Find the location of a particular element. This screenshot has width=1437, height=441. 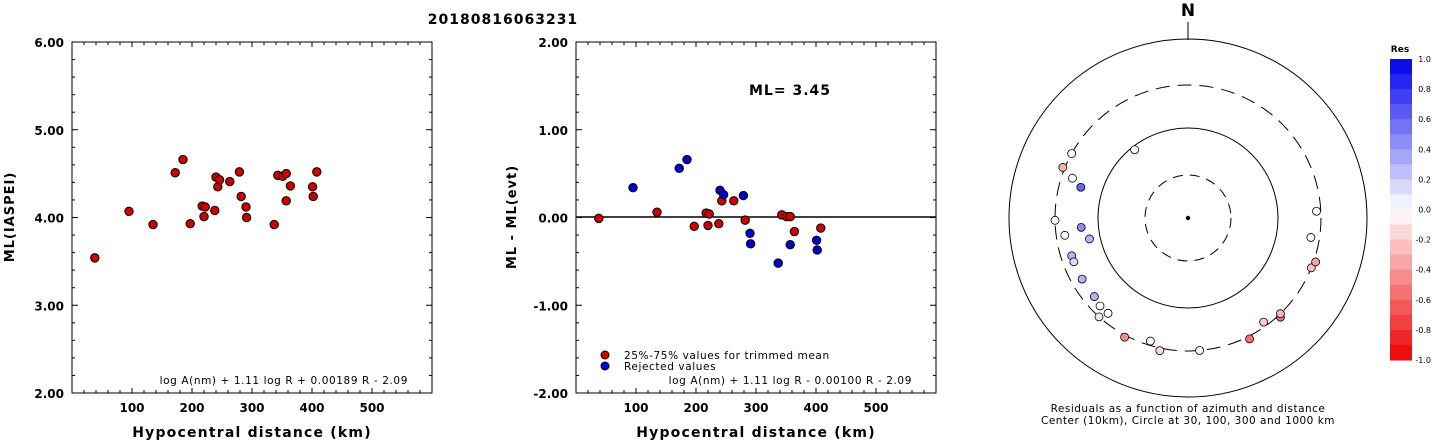

y-tick-label: 0.00 is located at coordinates (553, 219).